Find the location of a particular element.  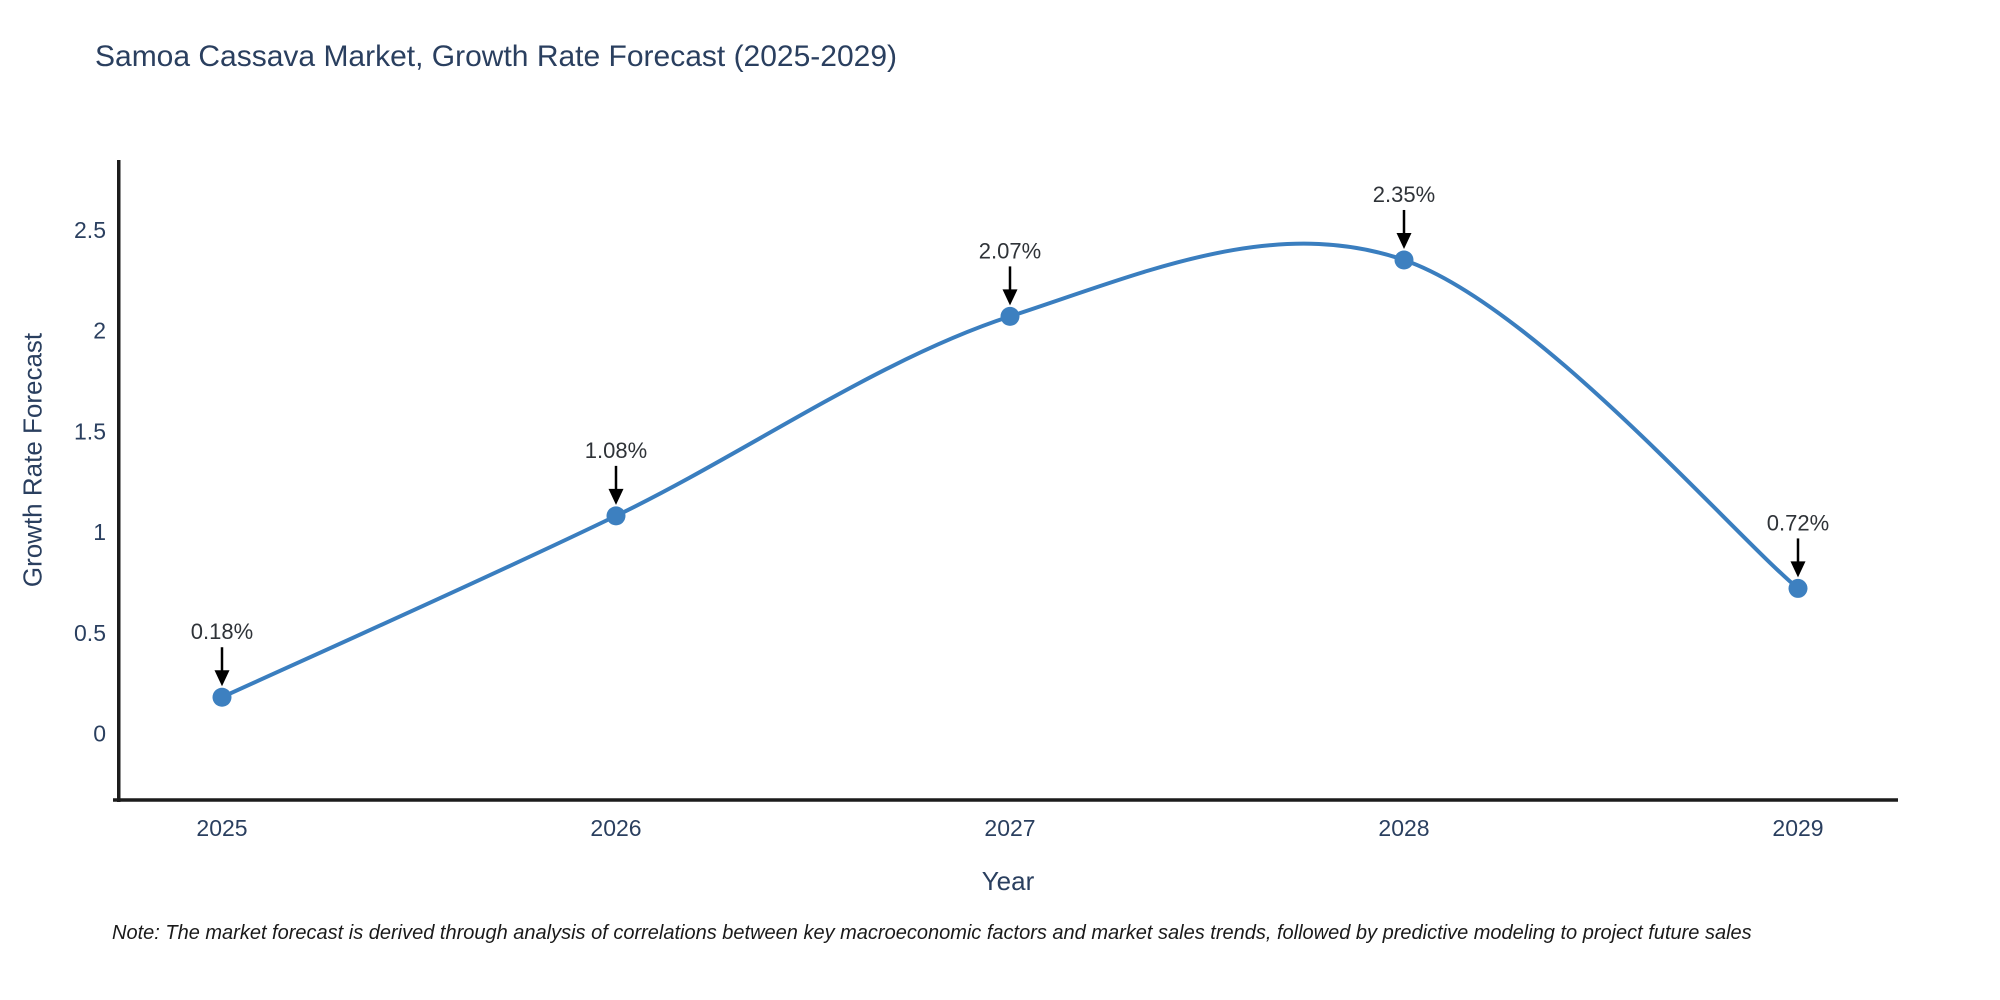

data-point-2026 is located at coordinates (616, 516).